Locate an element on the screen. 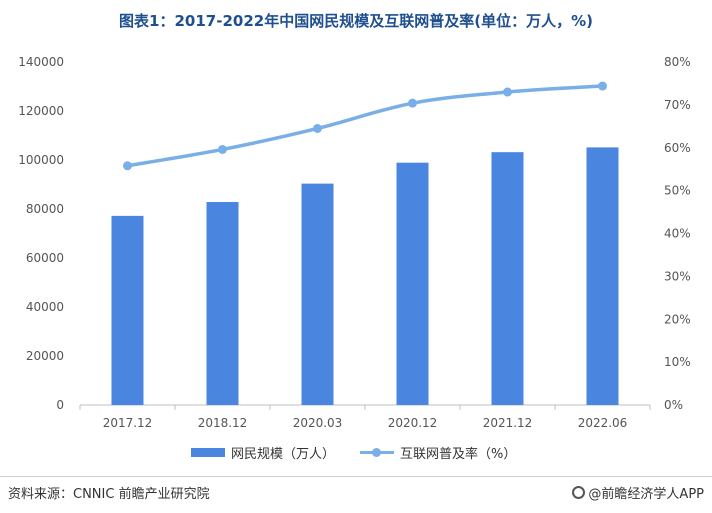 This screenshot has width=712, height=513. x-axis-tick-label: 2021.12 is located at coordinates (508, 423).